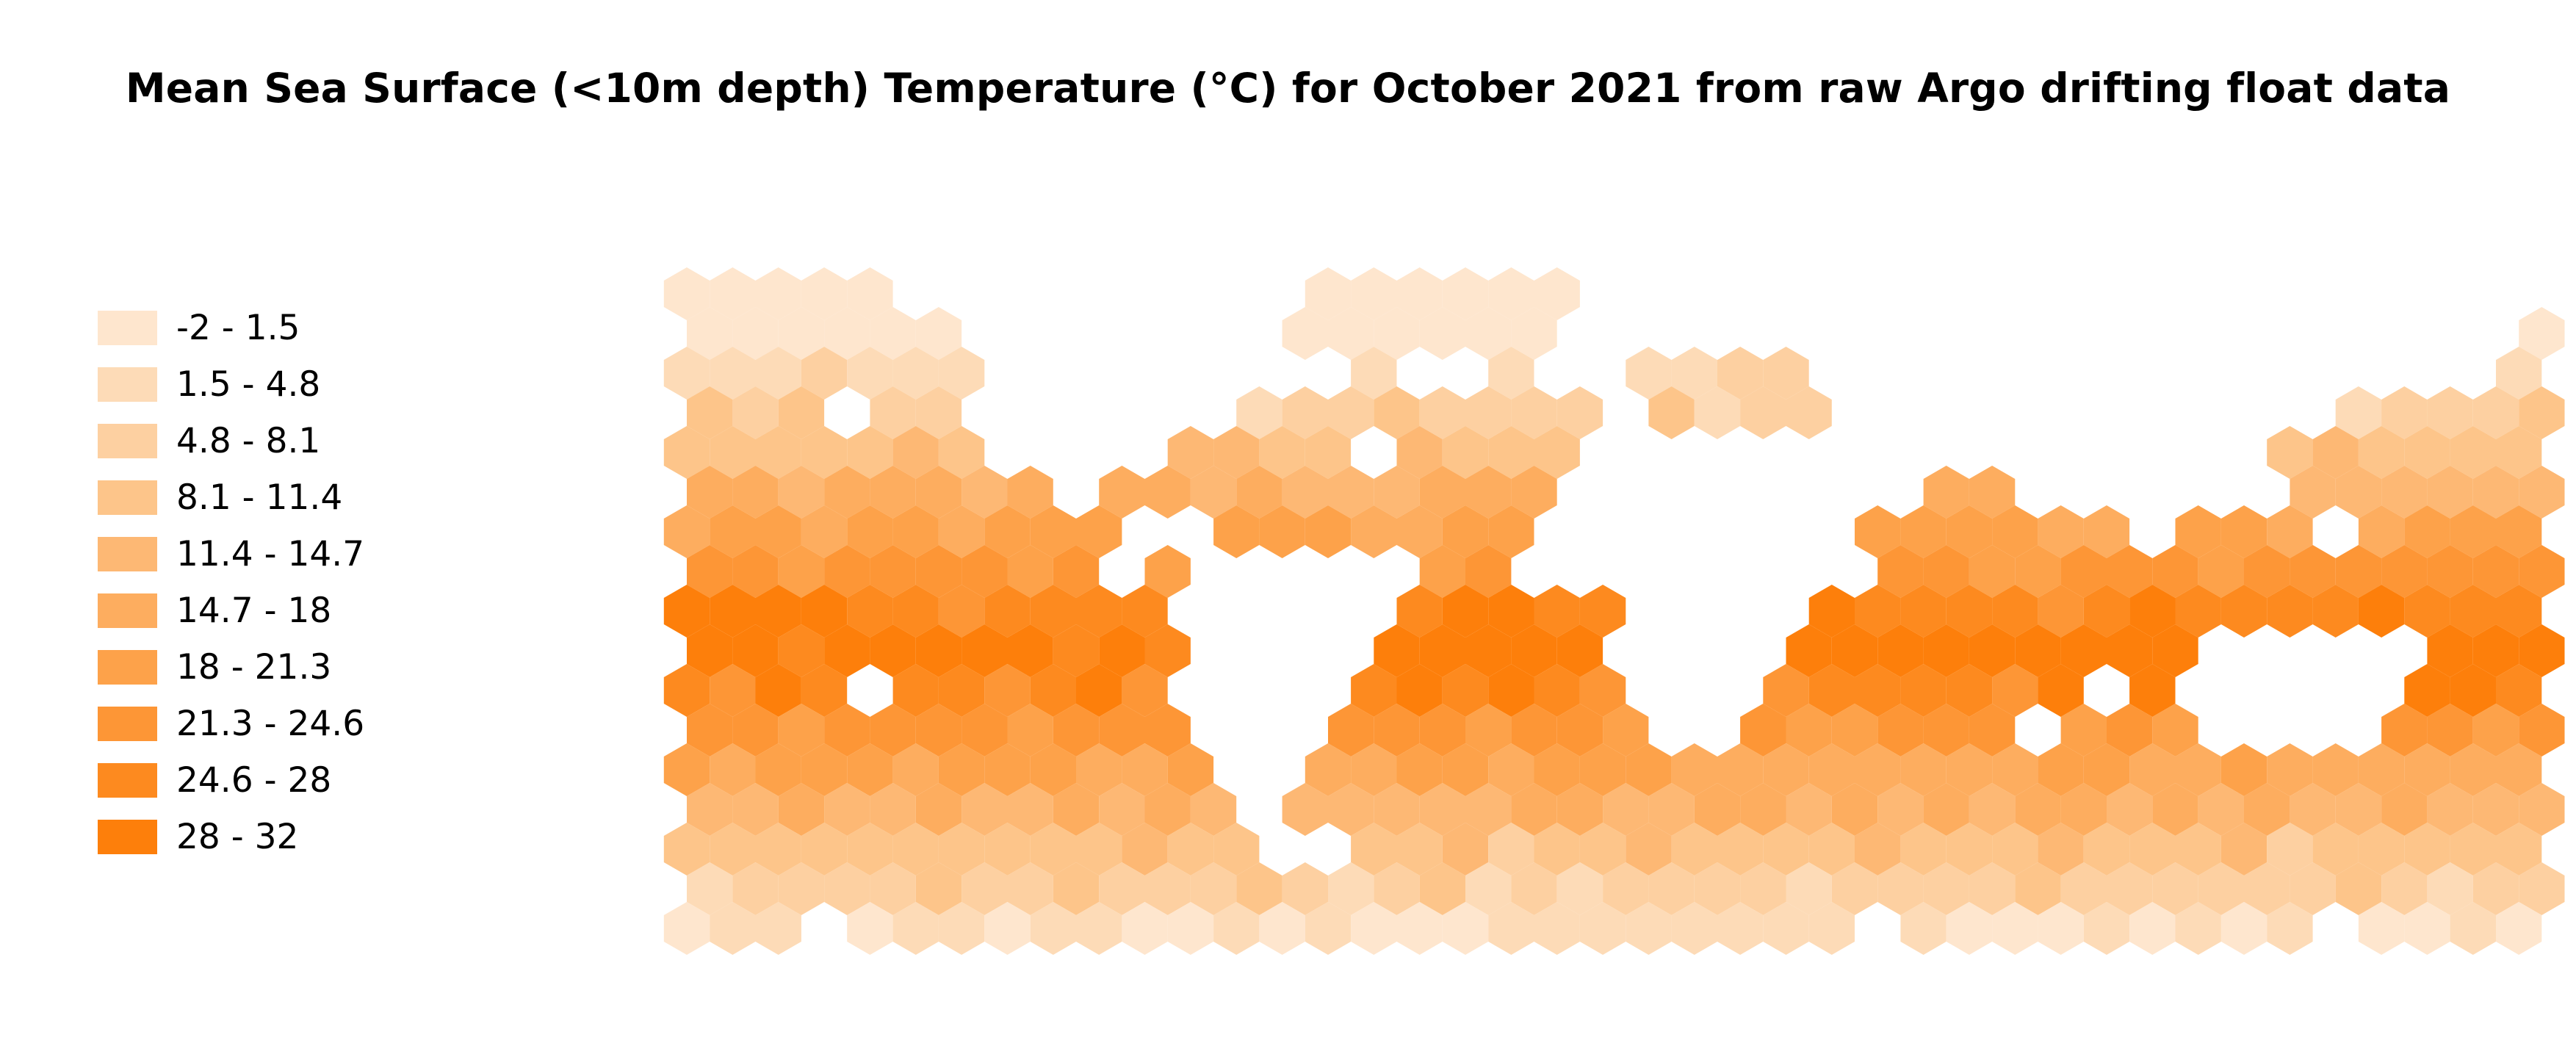  Describe the element at coordinates (254, 667) in the screenshot. I see `legend-label: 18 - 21.3` at that location.